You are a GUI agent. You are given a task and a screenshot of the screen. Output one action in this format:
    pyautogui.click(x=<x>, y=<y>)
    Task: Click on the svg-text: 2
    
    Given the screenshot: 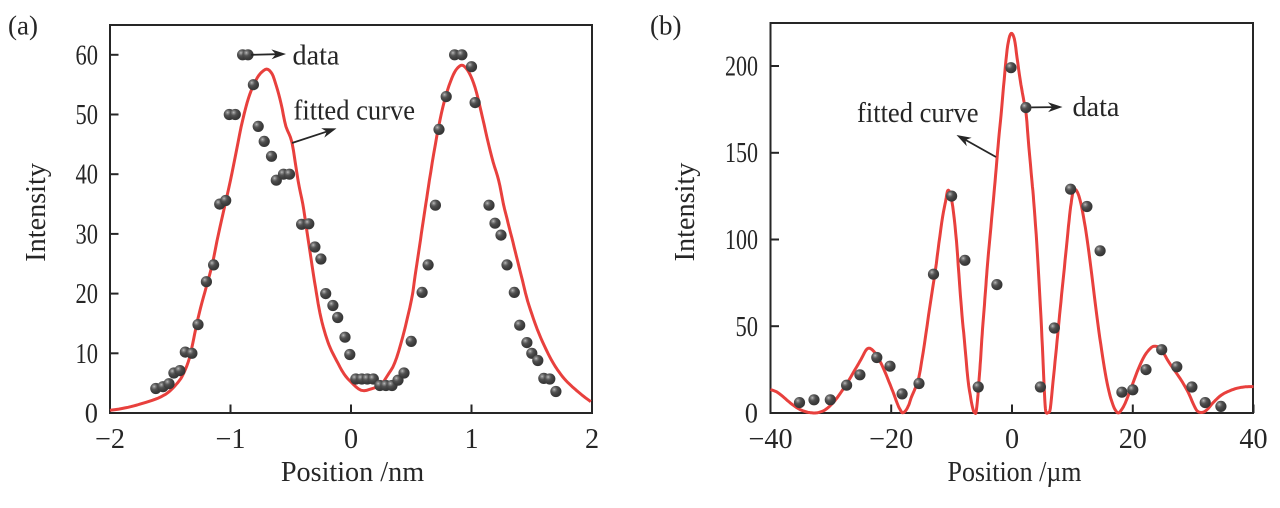 What is the action you would take?
    pyautogui.click(x=592, y=439)
    